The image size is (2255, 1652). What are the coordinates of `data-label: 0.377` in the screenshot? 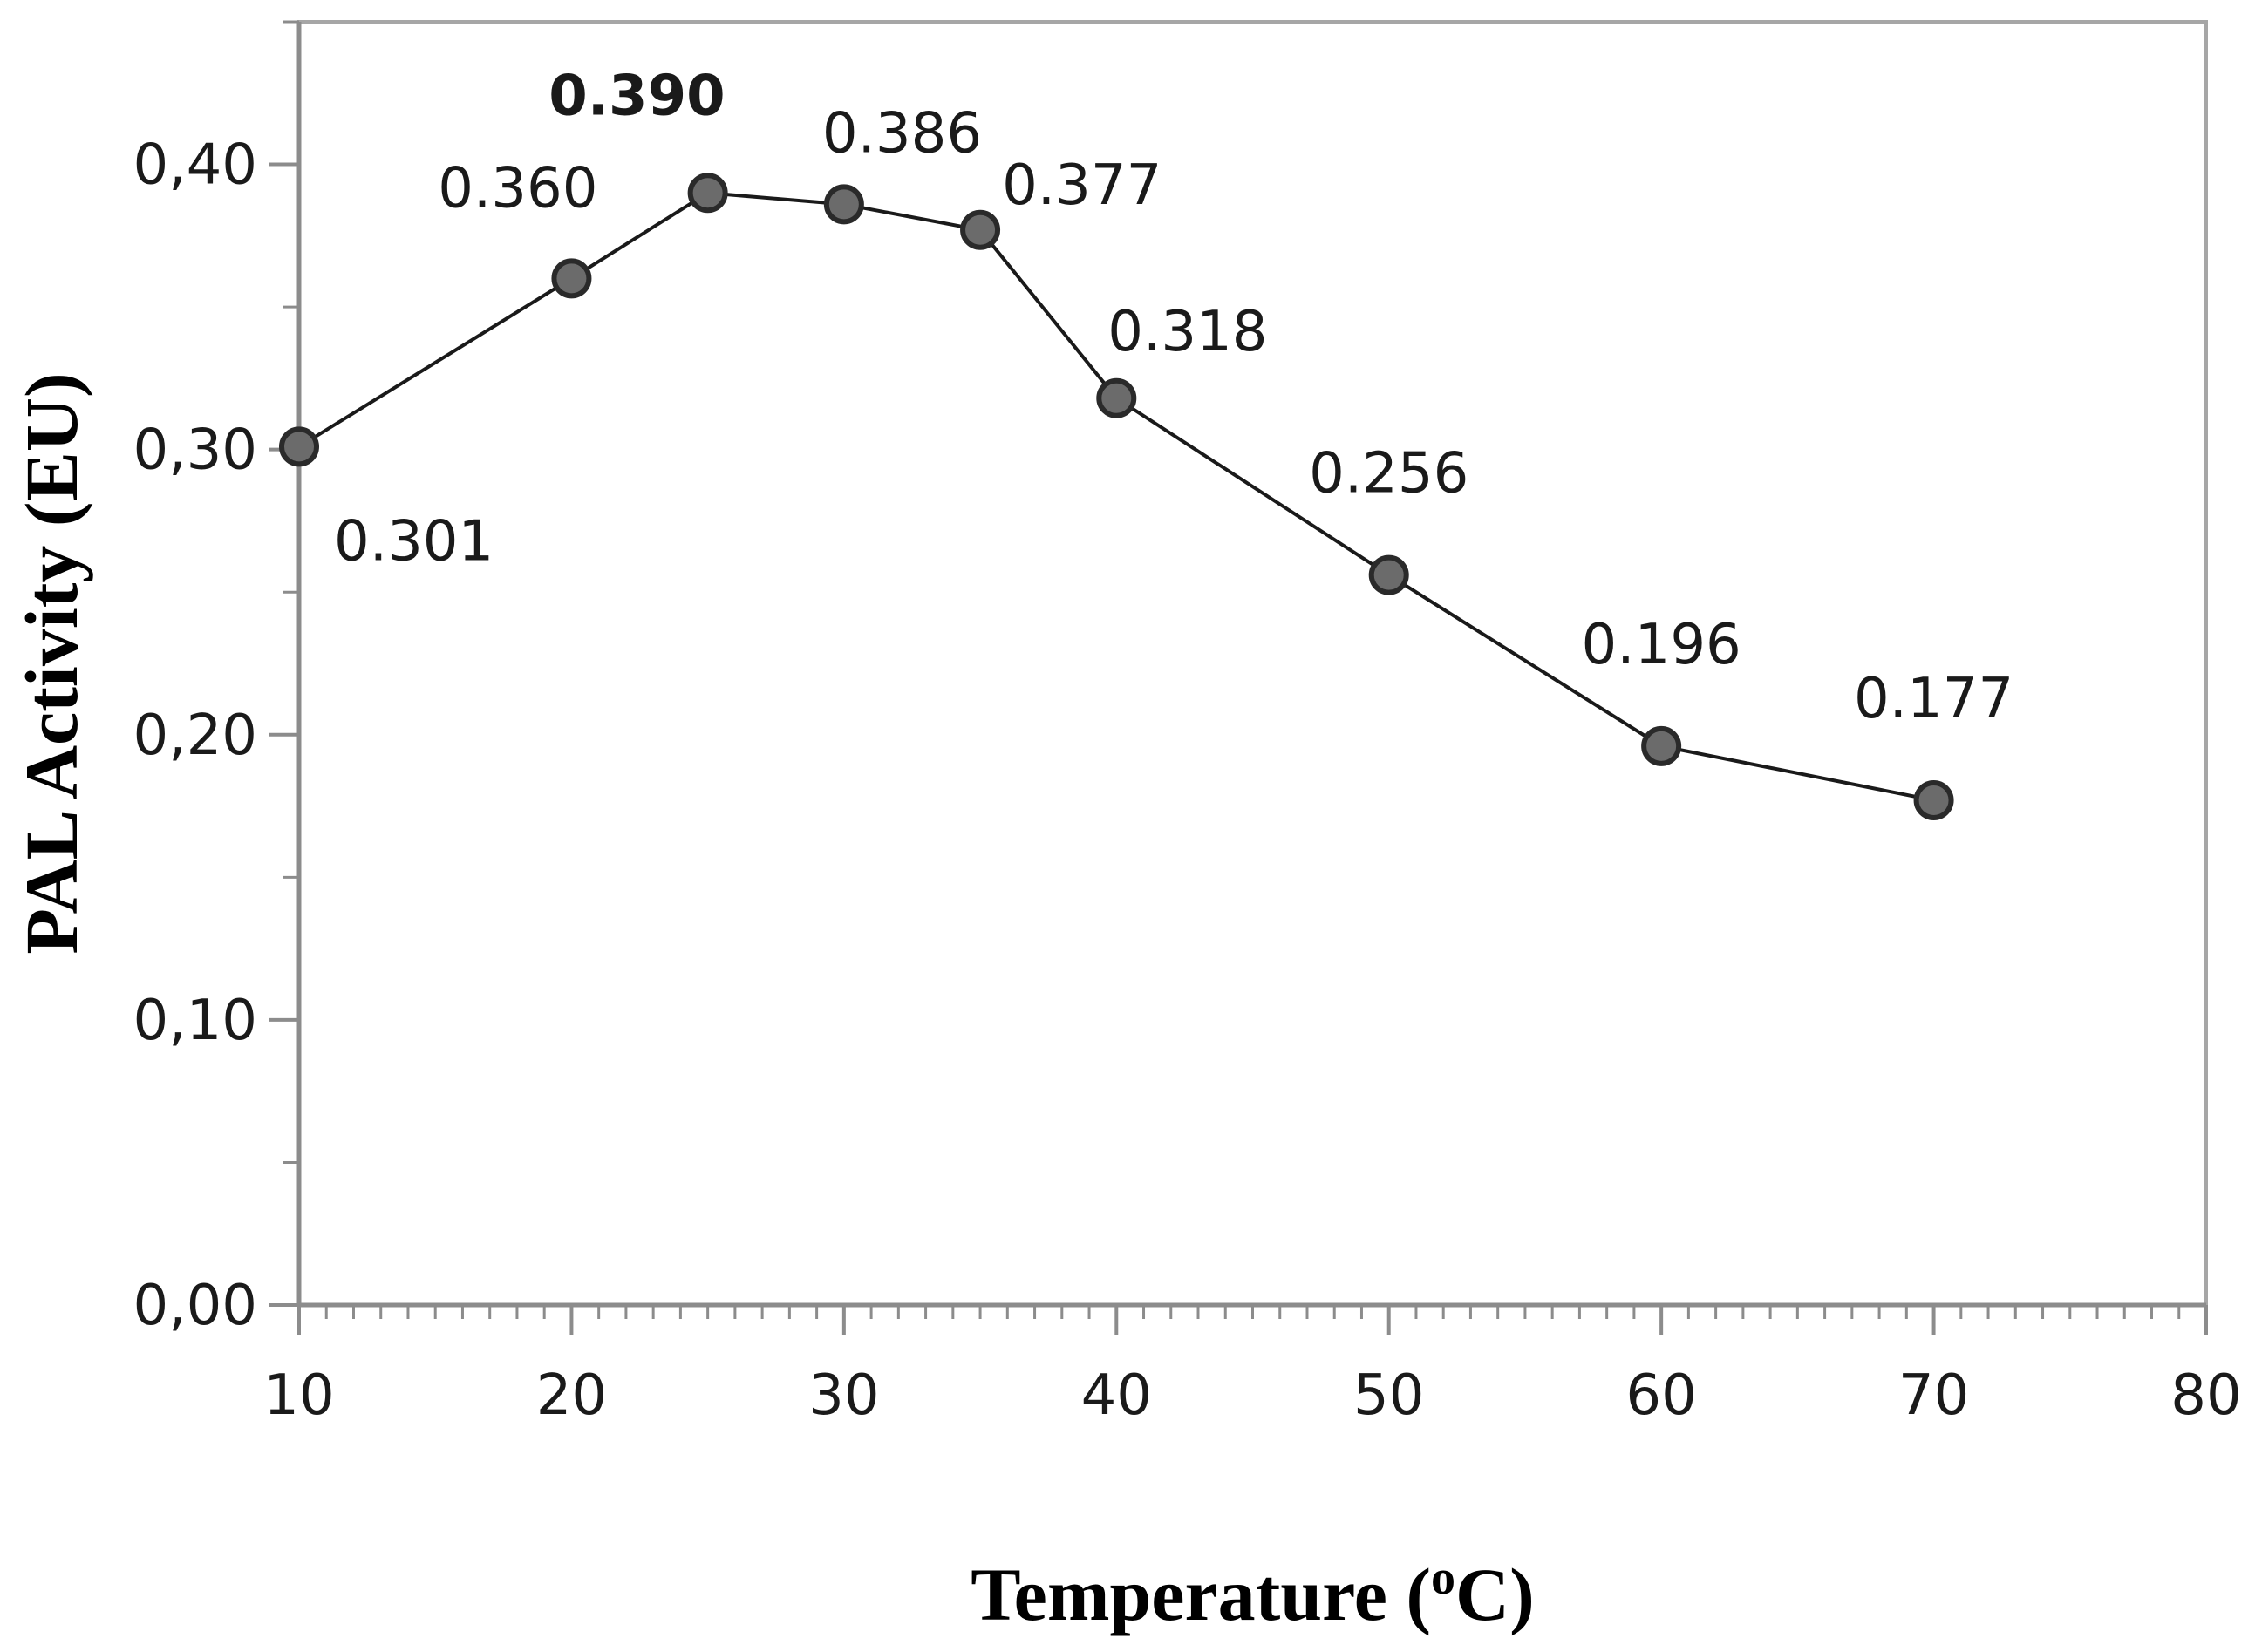 It's located at (1082, 185).